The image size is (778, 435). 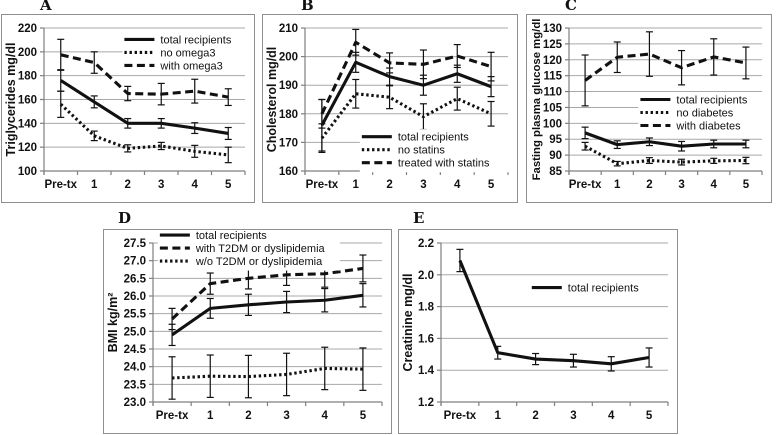 What do you see at coordinates (419, 218) in the screenshot?
I see `panel-e-label: E` at bounding box center [419, 218].